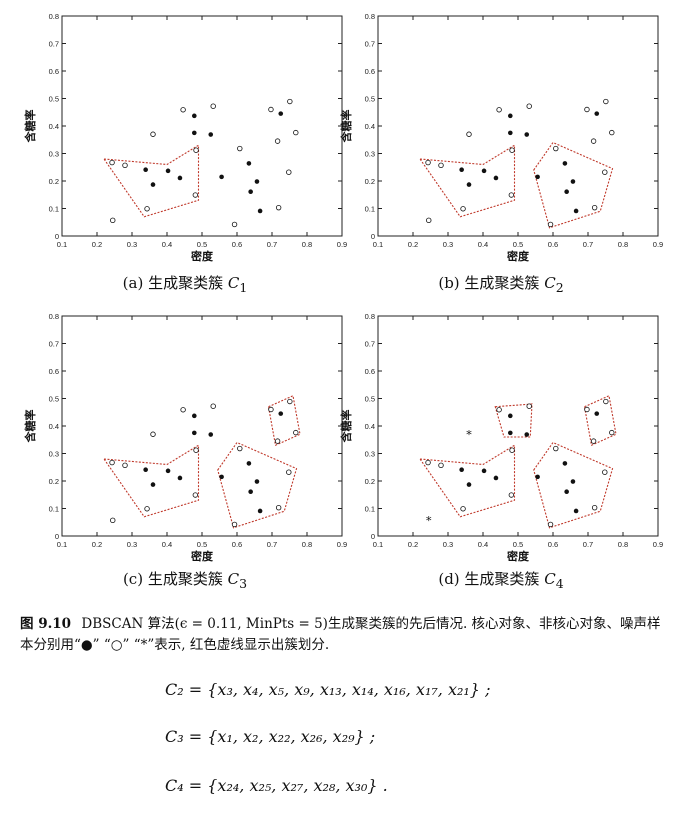 This screenshot has width=684, height=821. Describe the element at coordinates (501, 580) in the screenshot. I see `caption-d: (d) 生成聚类簇 C4` at that location.